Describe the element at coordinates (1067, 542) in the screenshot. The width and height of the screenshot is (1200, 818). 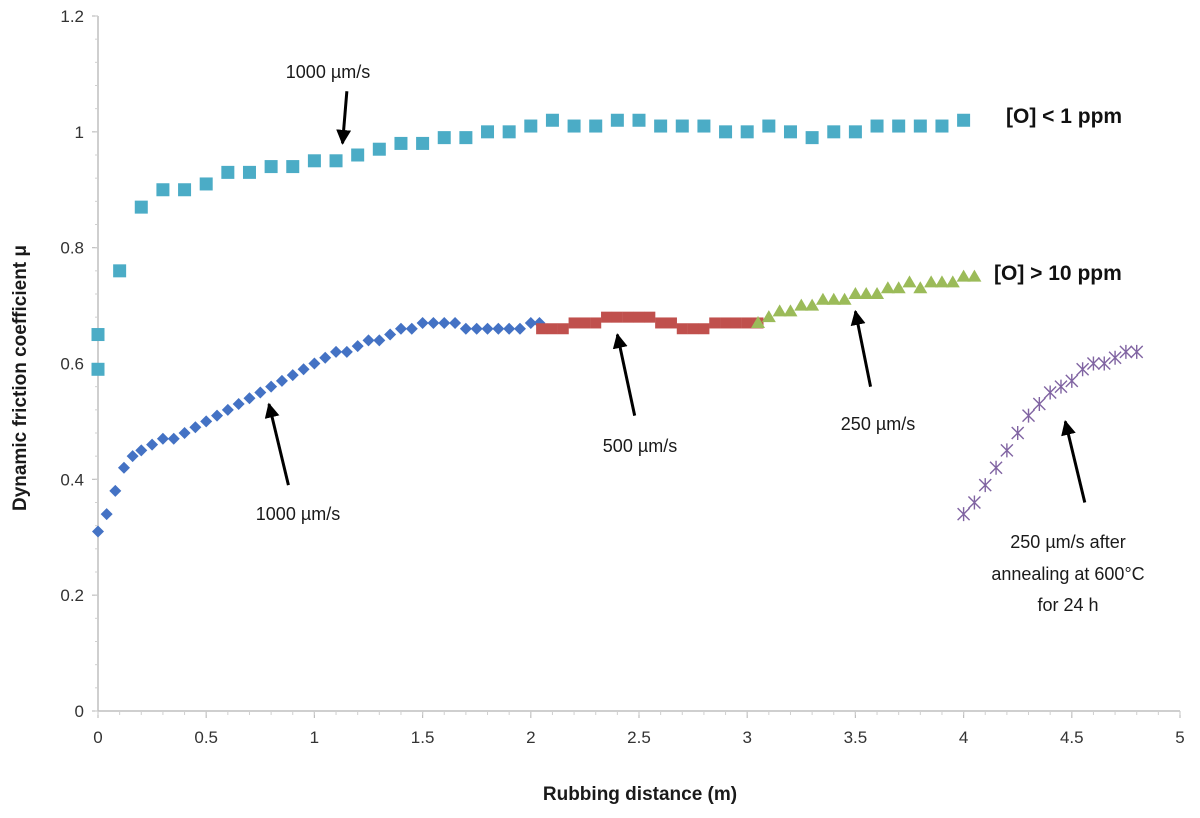
I see `annotation-anneal-line-1: 250 µm/s after` at that location.